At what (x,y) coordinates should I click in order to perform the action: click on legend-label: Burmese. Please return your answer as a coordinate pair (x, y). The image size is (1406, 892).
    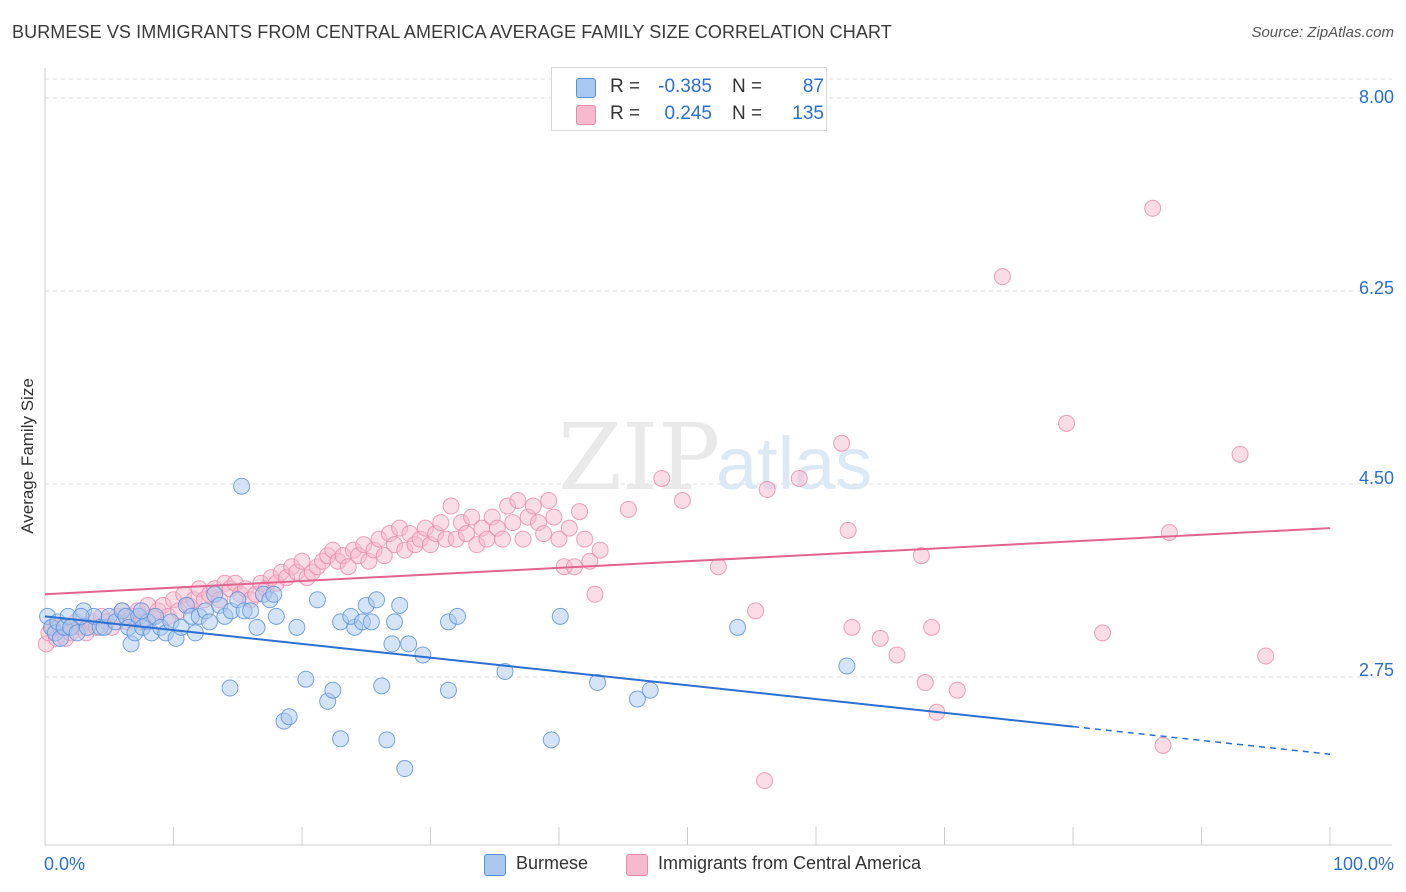
    Looking at the image, I should click on (552, 863).